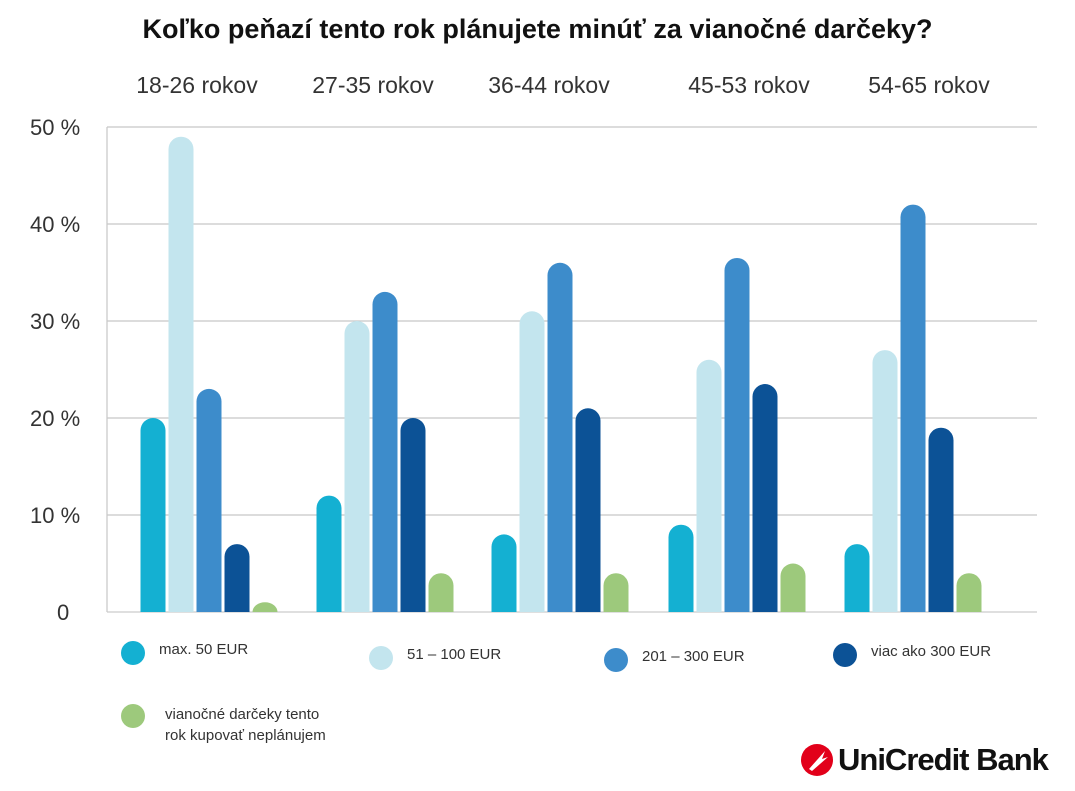 The height and width of the screenshot is (791, 1075). What do you see at coordinates (693, 656) in the screenshot?
I see `legend-label: 201 – 300 EUR` at bounding box center [693, 656].